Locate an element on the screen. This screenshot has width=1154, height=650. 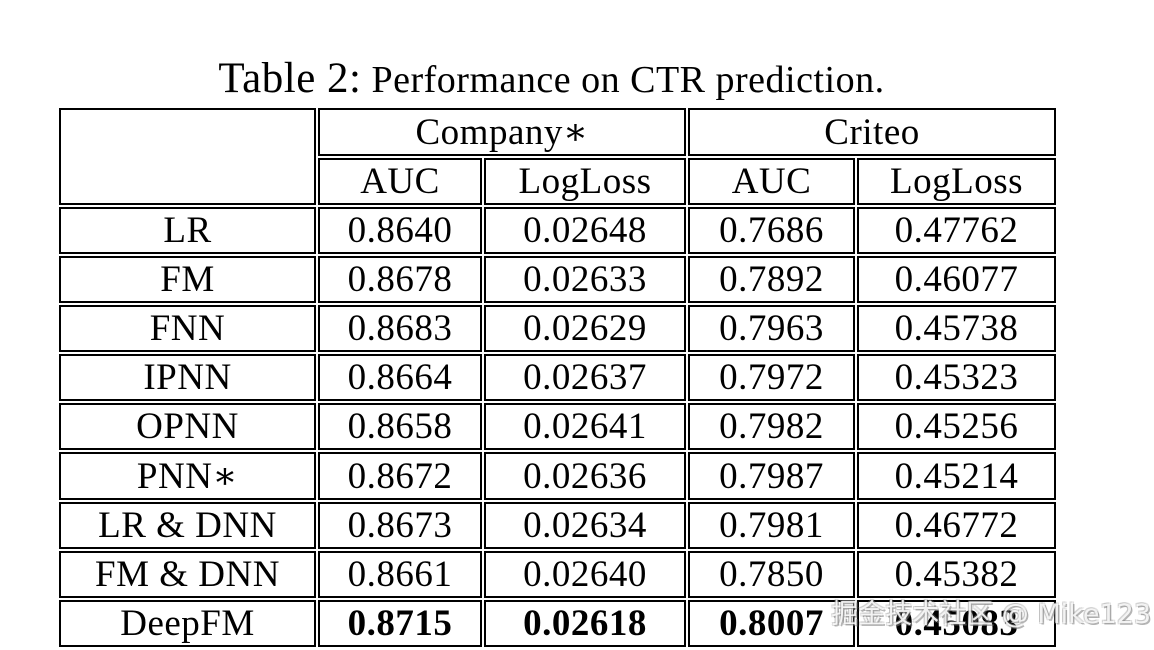
sub-header-row: AUC LogLoss AUC LogLoss is located at coordinates (558, 181).